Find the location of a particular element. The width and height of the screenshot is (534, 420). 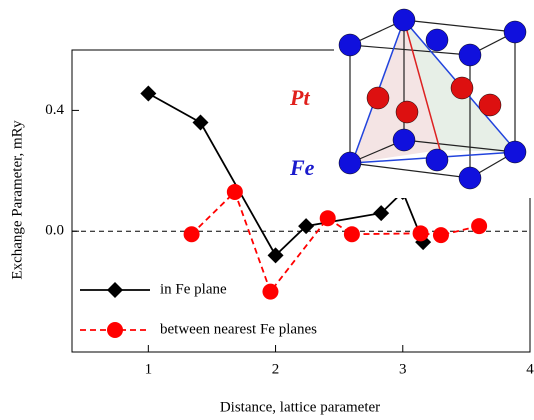

annotation-fe: Fe is located at coordinates (302, 167).